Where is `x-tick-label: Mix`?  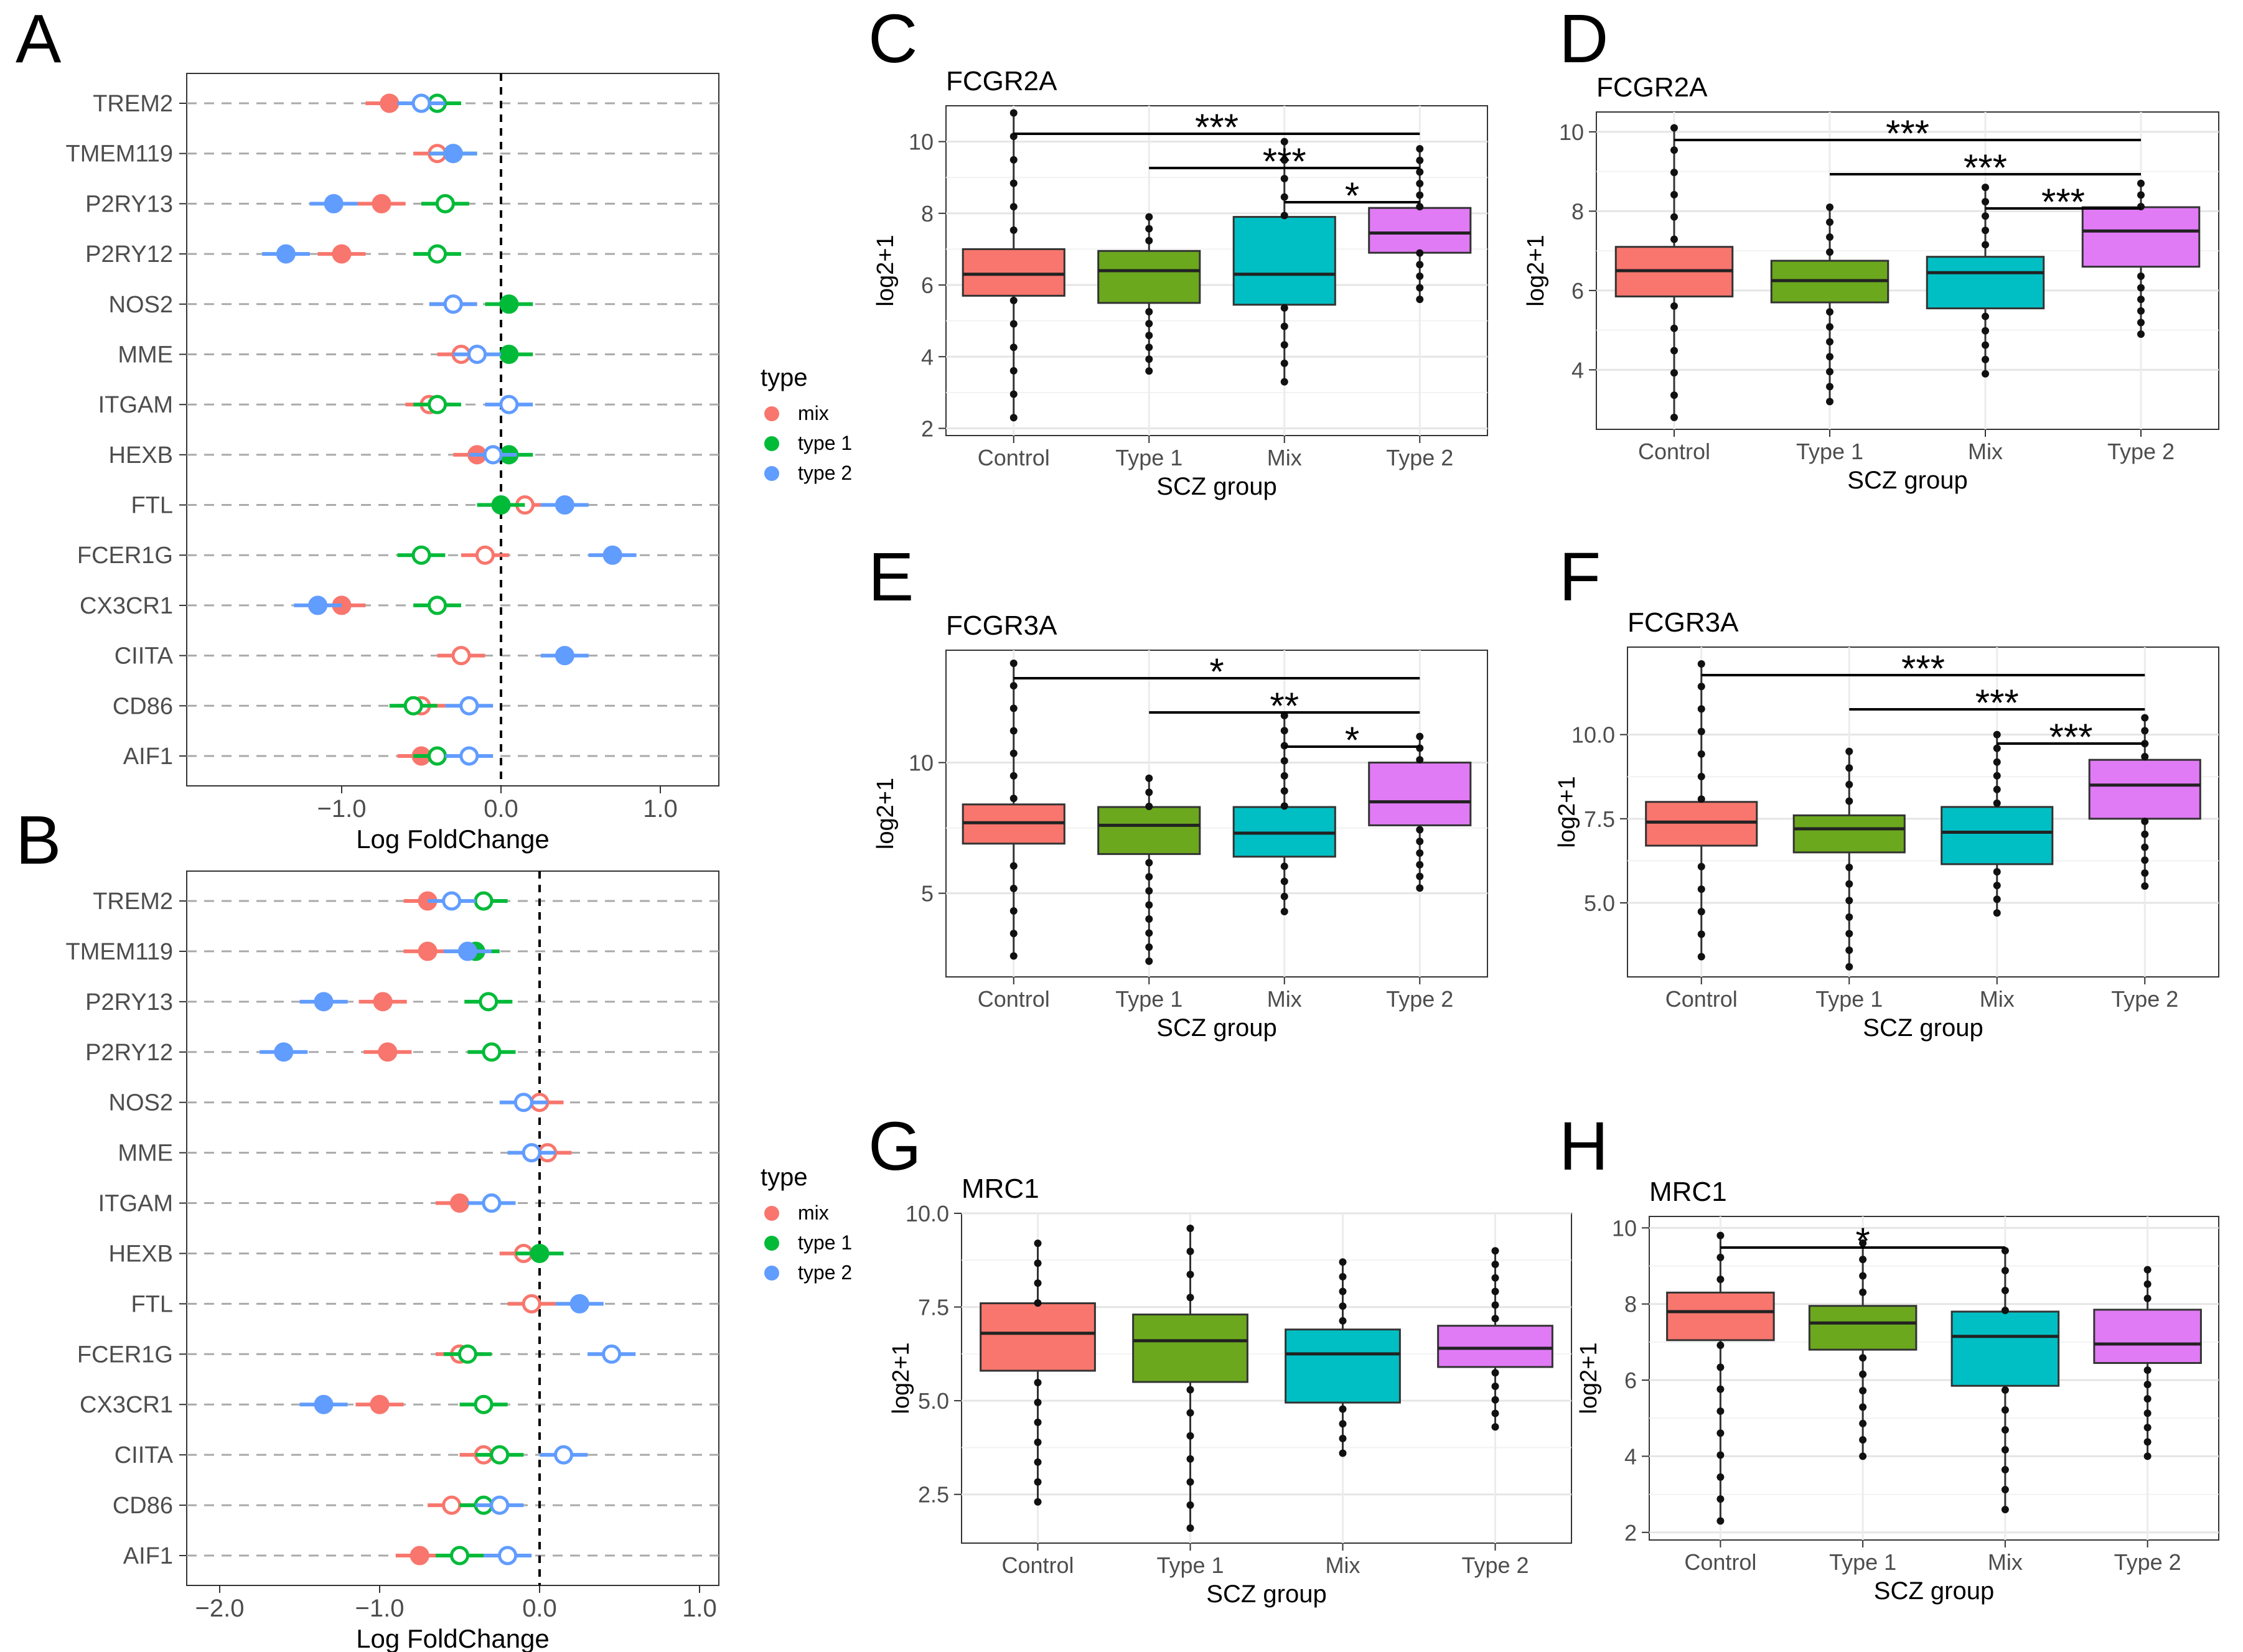 x-tick-label: Mix is located at coordinates (1997, 999).